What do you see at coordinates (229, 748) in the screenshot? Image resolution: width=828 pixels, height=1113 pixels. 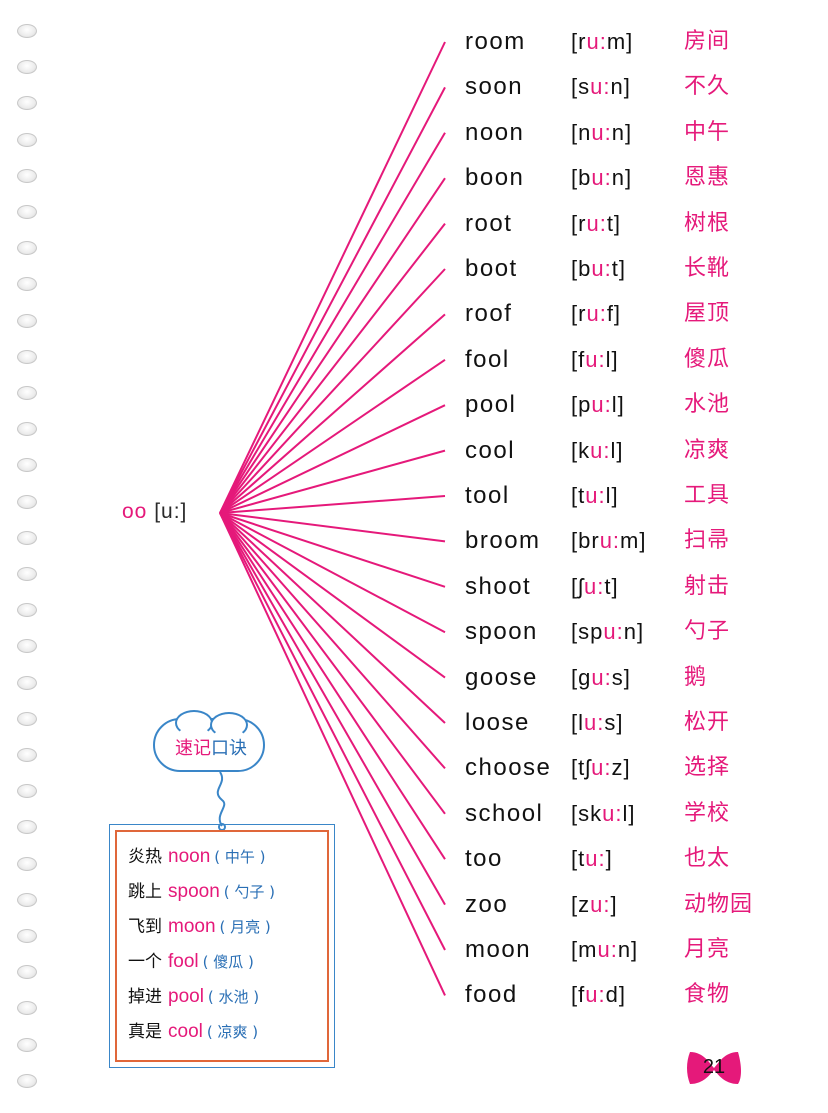 I see `mnemonic-title-part2: 口诀` at bounding box center [229, 748].